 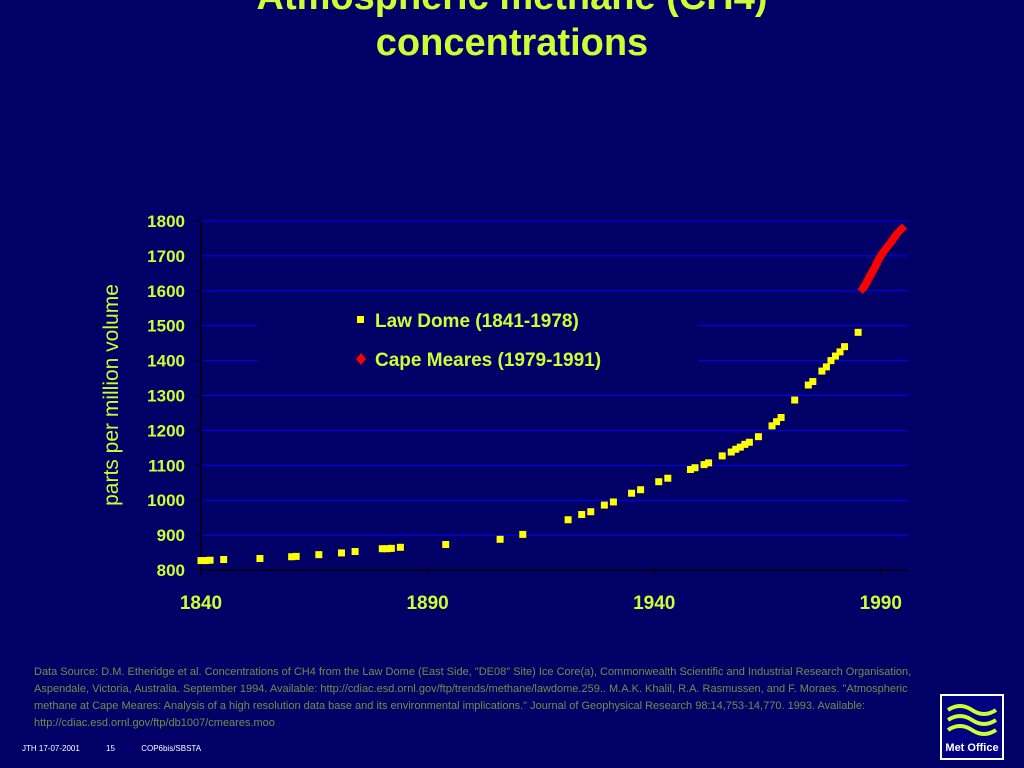 What do you see at coordinates (166, 500) in the screenshot?
I see `y-tick-label-1000: 1000` at bounding box center [166, 500].